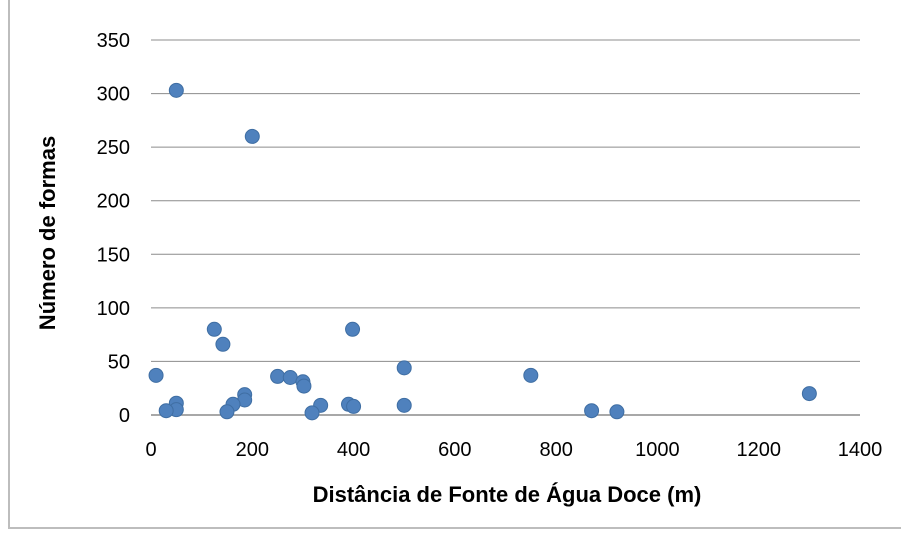  I want to click on y-tick-label: 100, so click(113, 309).